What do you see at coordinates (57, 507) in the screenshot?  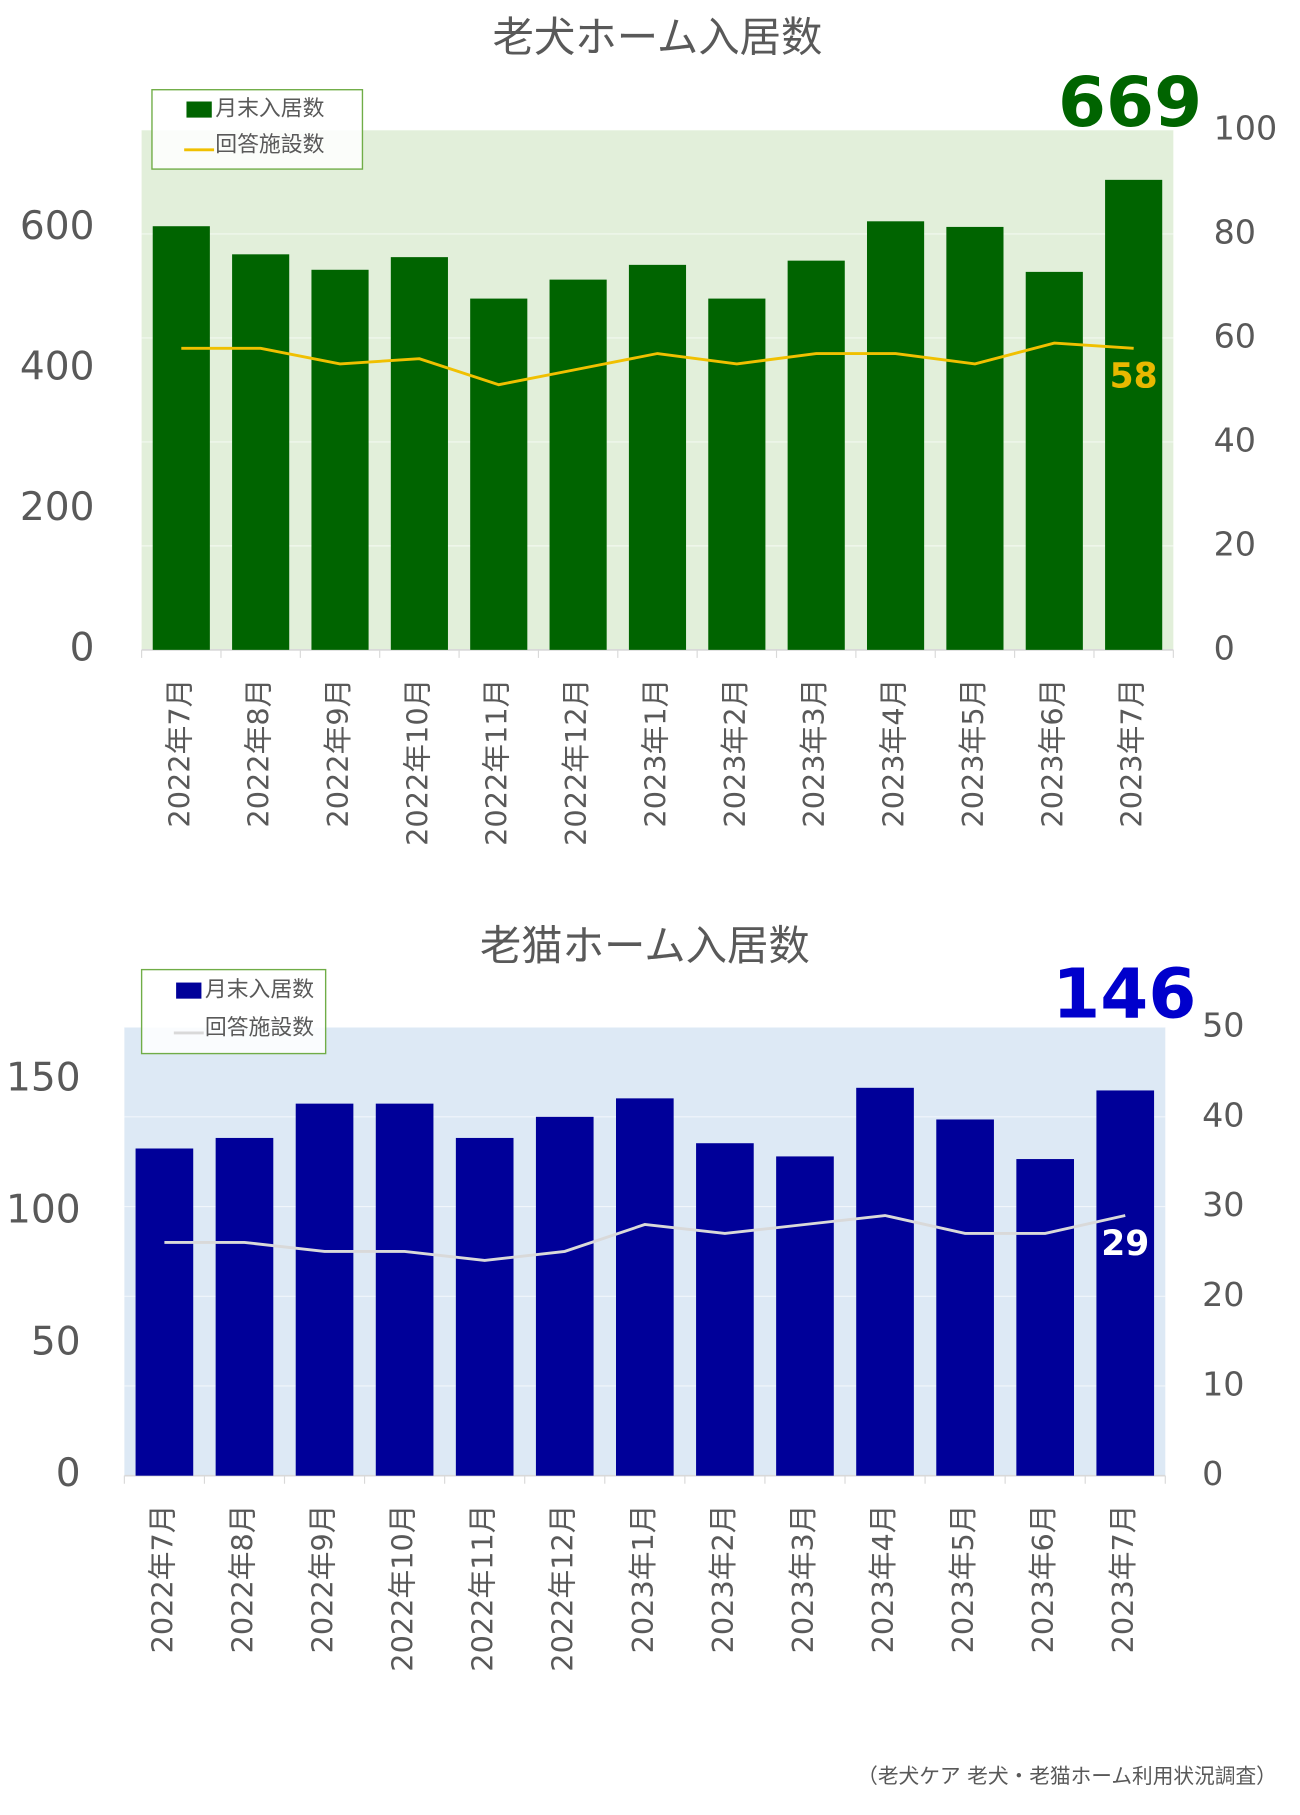 I see `y-tick-label: 200` at bounding box center [57, 507].